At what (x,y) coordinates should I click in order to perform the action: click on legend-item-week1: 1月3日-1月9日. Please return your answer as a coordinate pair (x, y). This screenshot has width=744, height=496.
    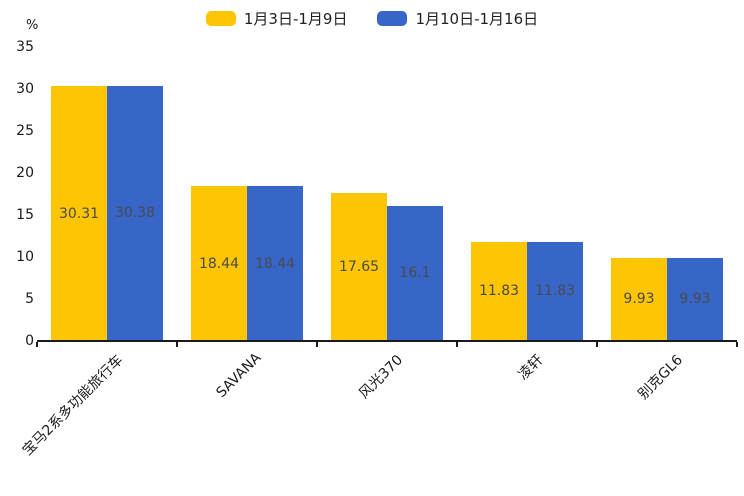
    Looking at the image, I should click on (276, 18).